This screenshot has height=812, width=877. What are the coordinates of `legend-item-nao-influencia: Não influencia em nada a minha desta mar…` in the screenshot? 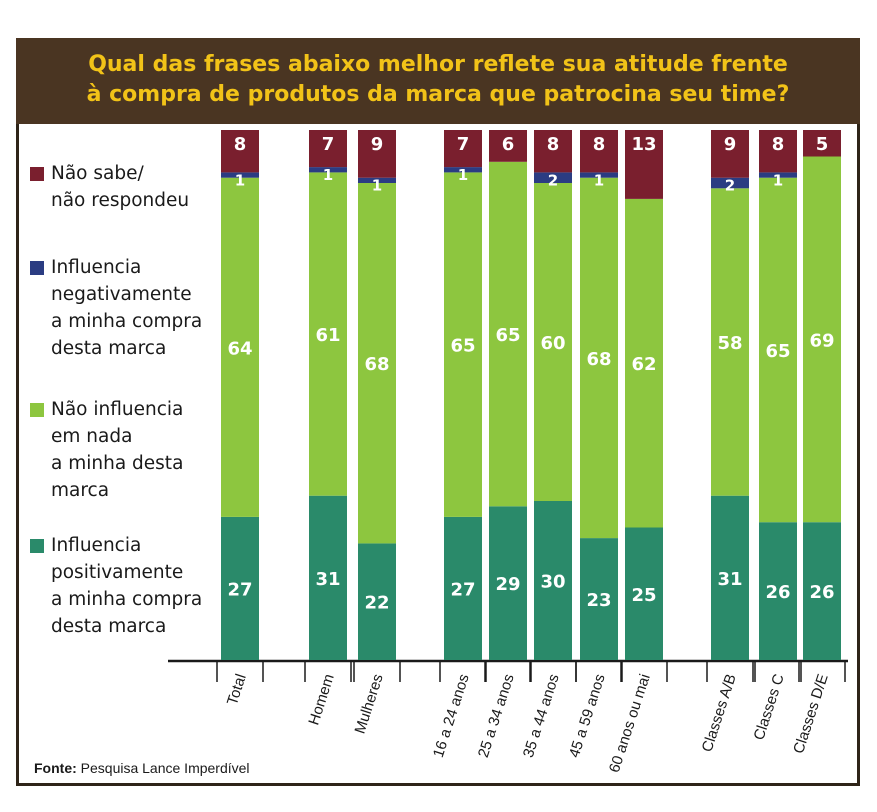 It's located at (130, 450).